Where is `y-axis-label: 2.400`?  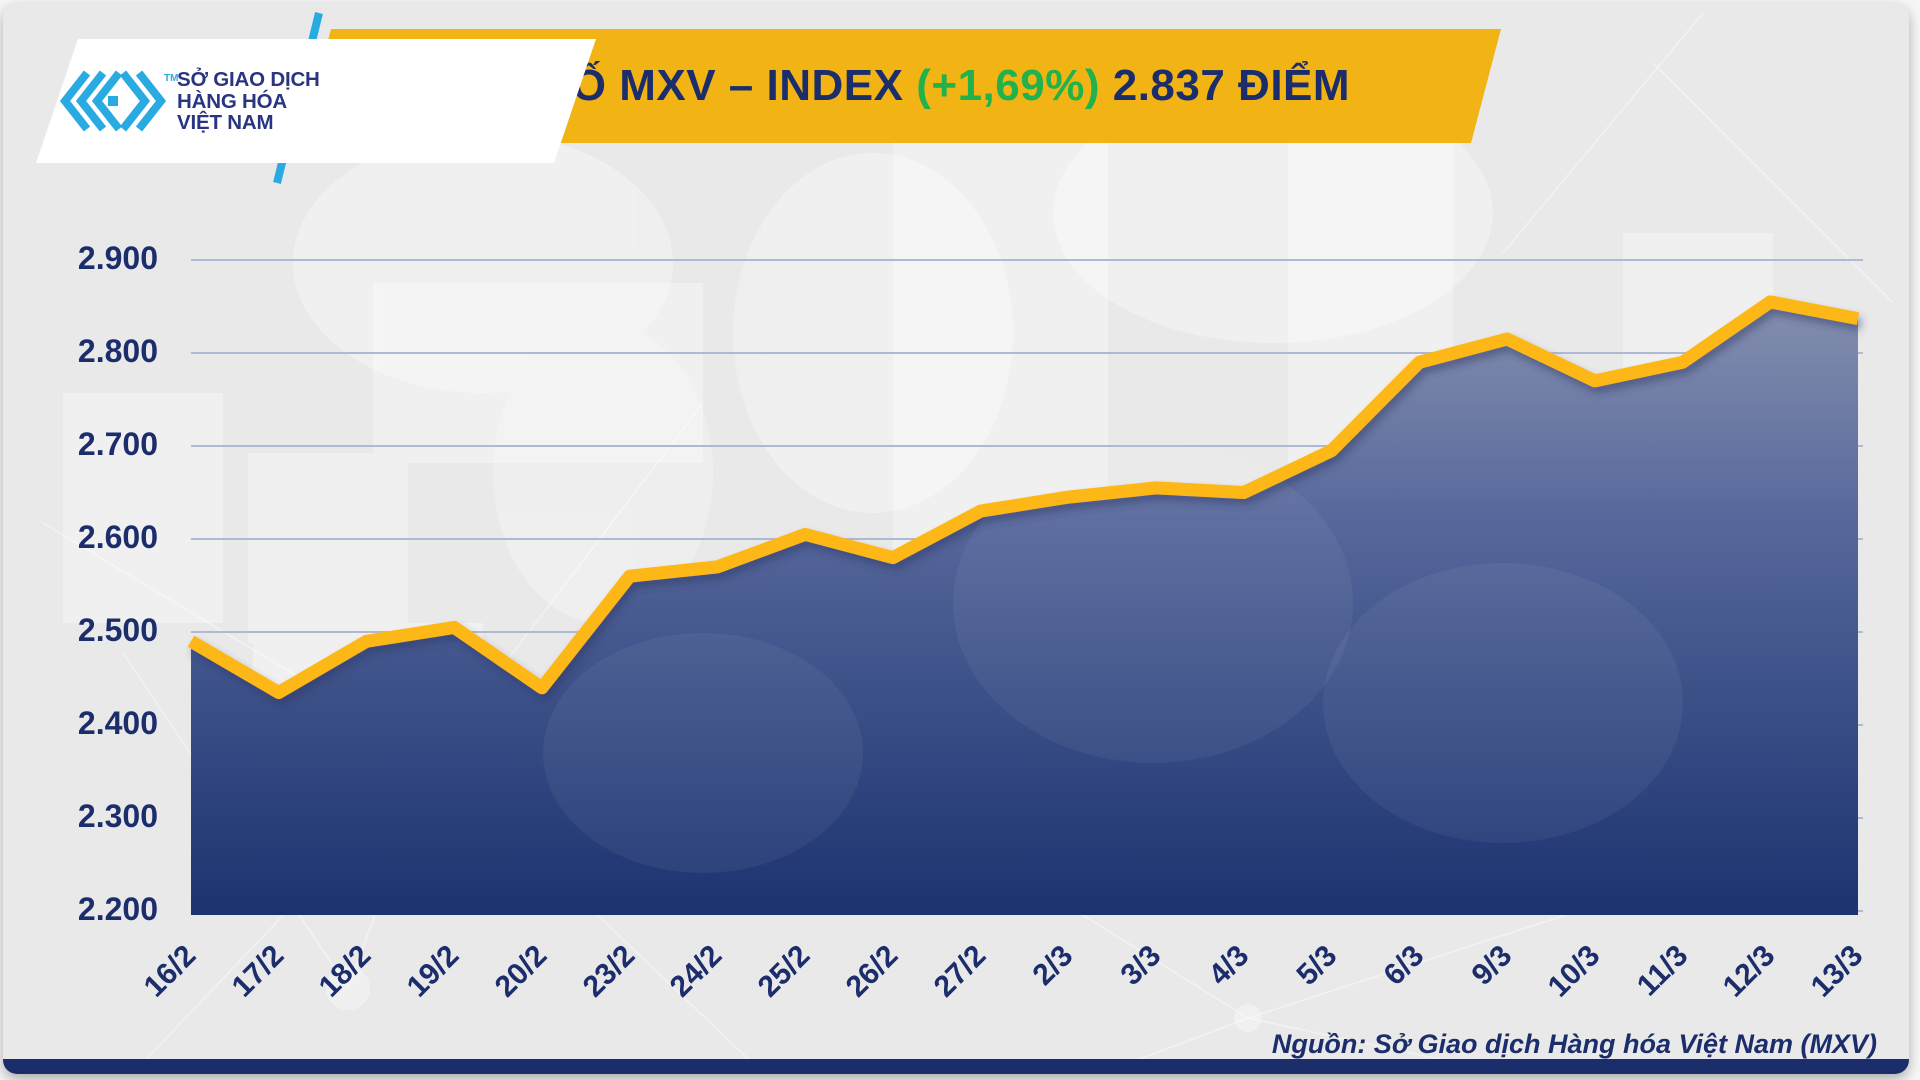 y-axis-label: 2.400 is located at coordinates (117, 723).